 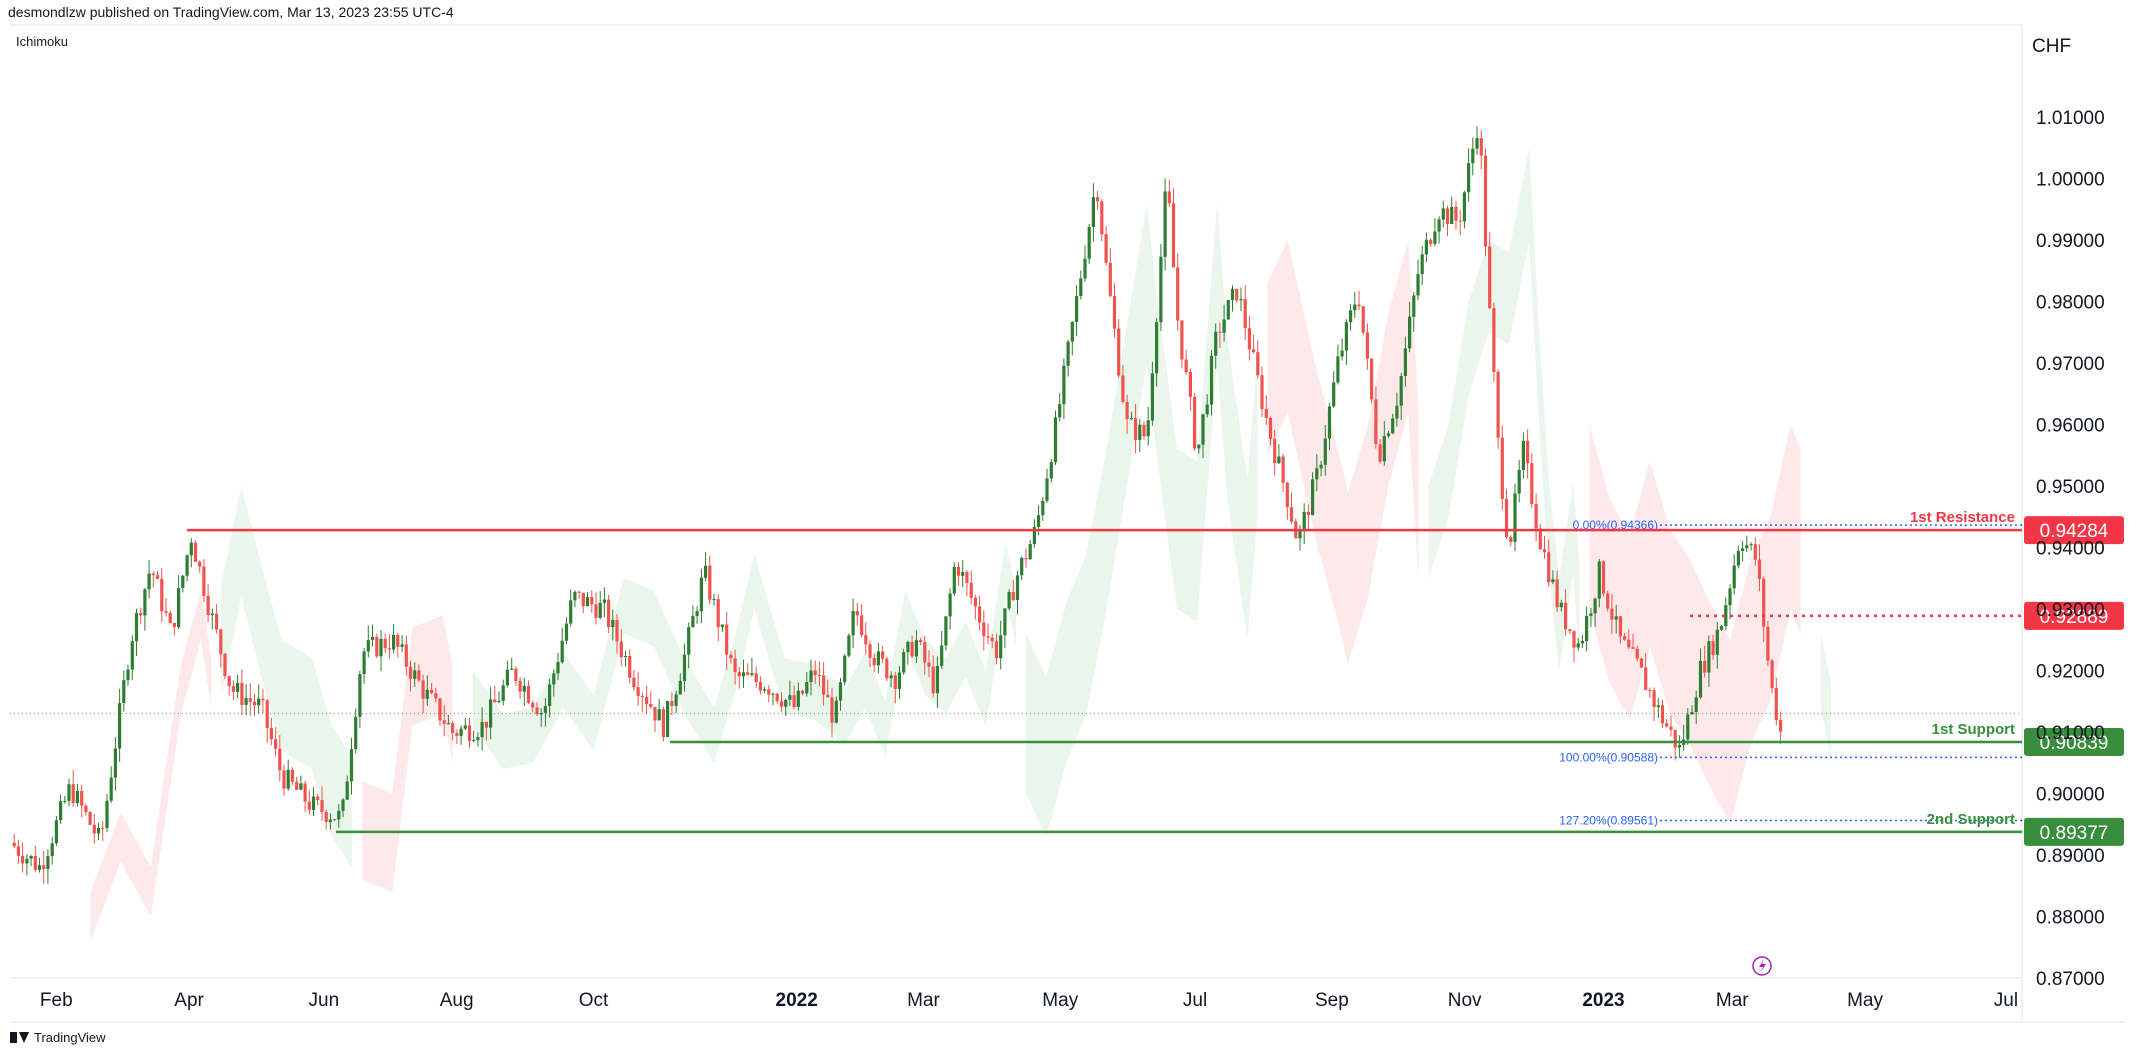 What do you see at coordinates (797, 1000) in the screenshot?
I see `time-tick-label: 2022` at bounding box center [797, 1000].